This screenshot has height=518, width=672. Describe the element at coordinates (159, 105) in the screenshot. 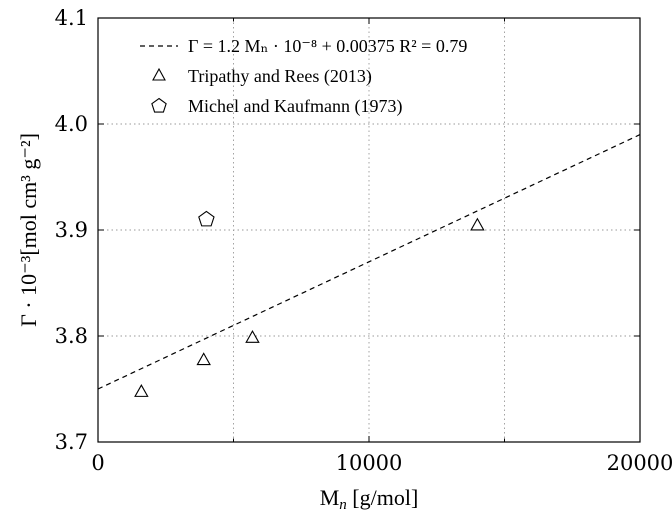

I see `legend-pentagon-swatch` at that location.